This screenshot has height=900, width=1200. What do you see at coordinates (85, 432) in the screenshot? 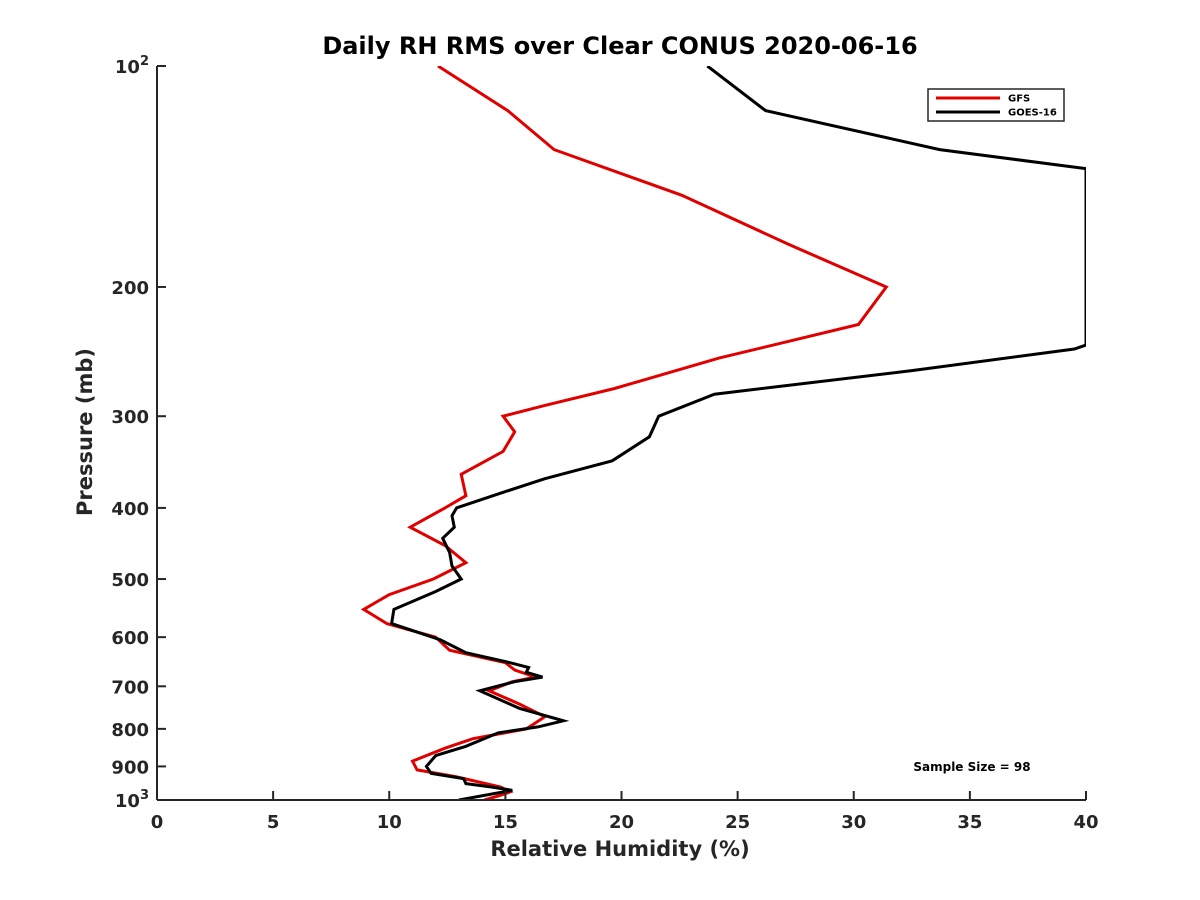
I see `y-axis-label: Pressure (mb)` at bounding box center [85, 432].